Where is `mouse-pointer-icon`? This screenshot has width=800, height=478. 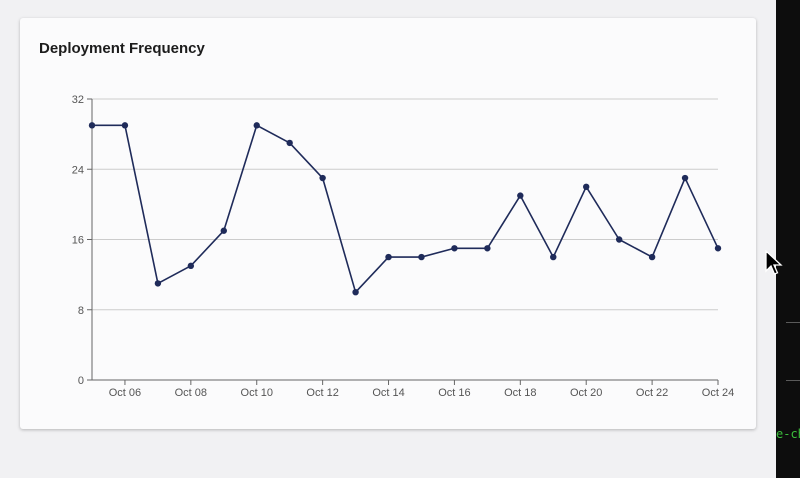
mouse-pointer-icon is located at coordinates (774, 262).